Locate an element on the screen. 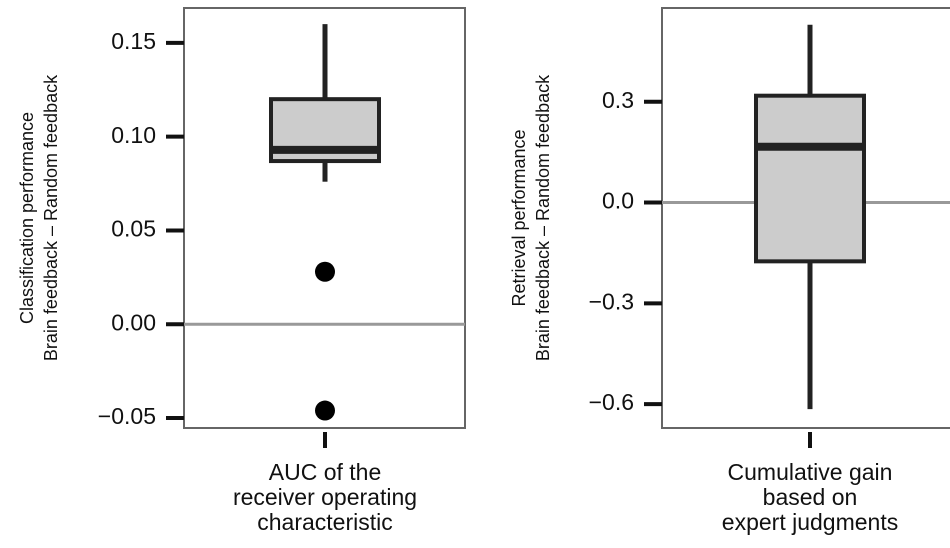 The width and height of the screenshot is (950, 548). y-tick-label: 0.05 is located at coordinates (133, 229).